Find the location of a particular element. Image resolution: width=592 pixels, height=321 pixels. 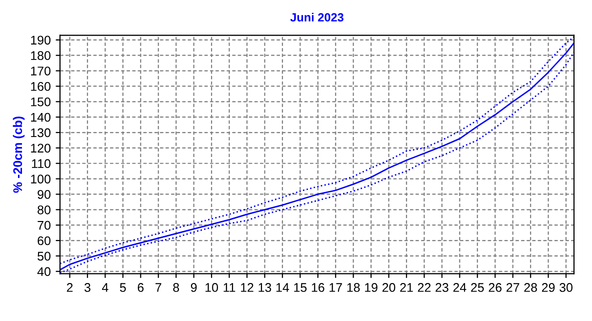

x-tick-label: 22 is located at coordinates (424, 287).